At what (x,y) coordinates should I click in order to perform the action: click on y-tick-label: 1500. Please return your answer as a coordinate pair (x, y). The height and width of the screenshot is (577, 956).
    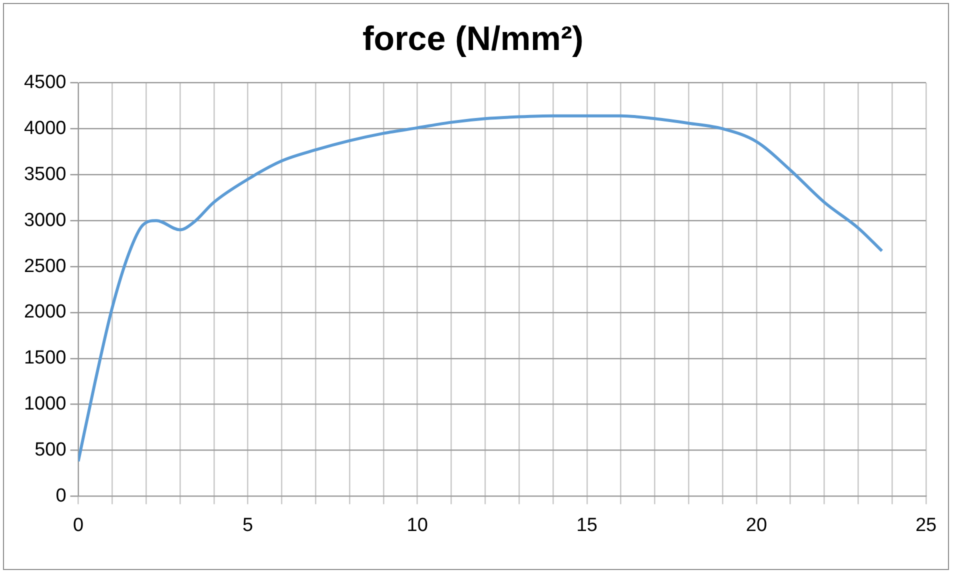
    Looking at the image, I should click on (45, 358).